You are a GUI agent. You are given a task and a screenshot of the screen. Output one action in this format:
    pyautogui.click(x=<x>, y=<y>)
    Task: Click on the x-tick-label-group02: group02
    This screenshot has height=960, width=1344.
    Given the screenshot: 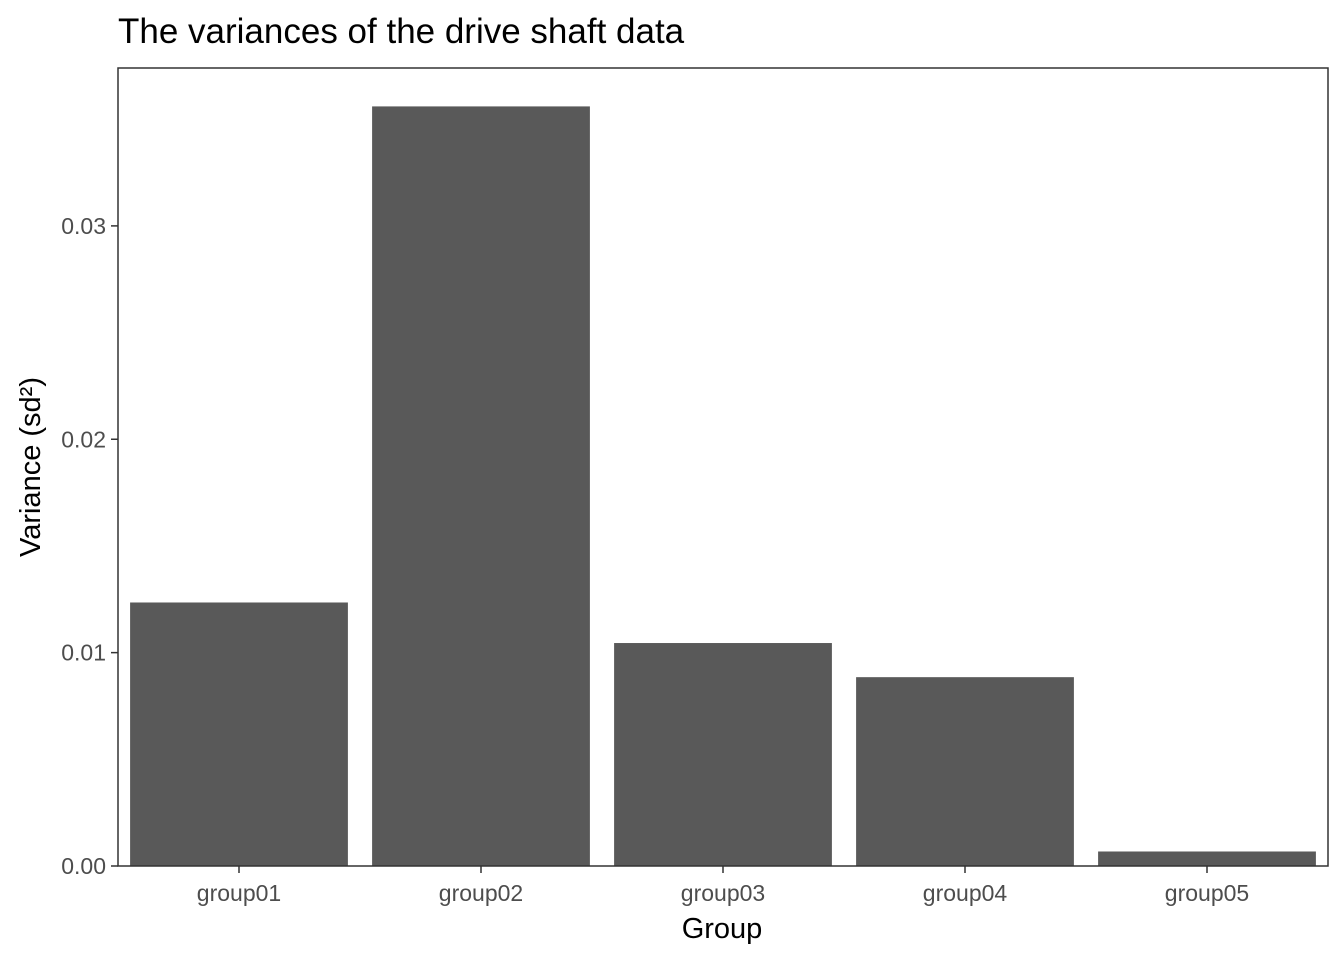 What is the action you would take?
    pyautogui.click(x=481, y=893)
    